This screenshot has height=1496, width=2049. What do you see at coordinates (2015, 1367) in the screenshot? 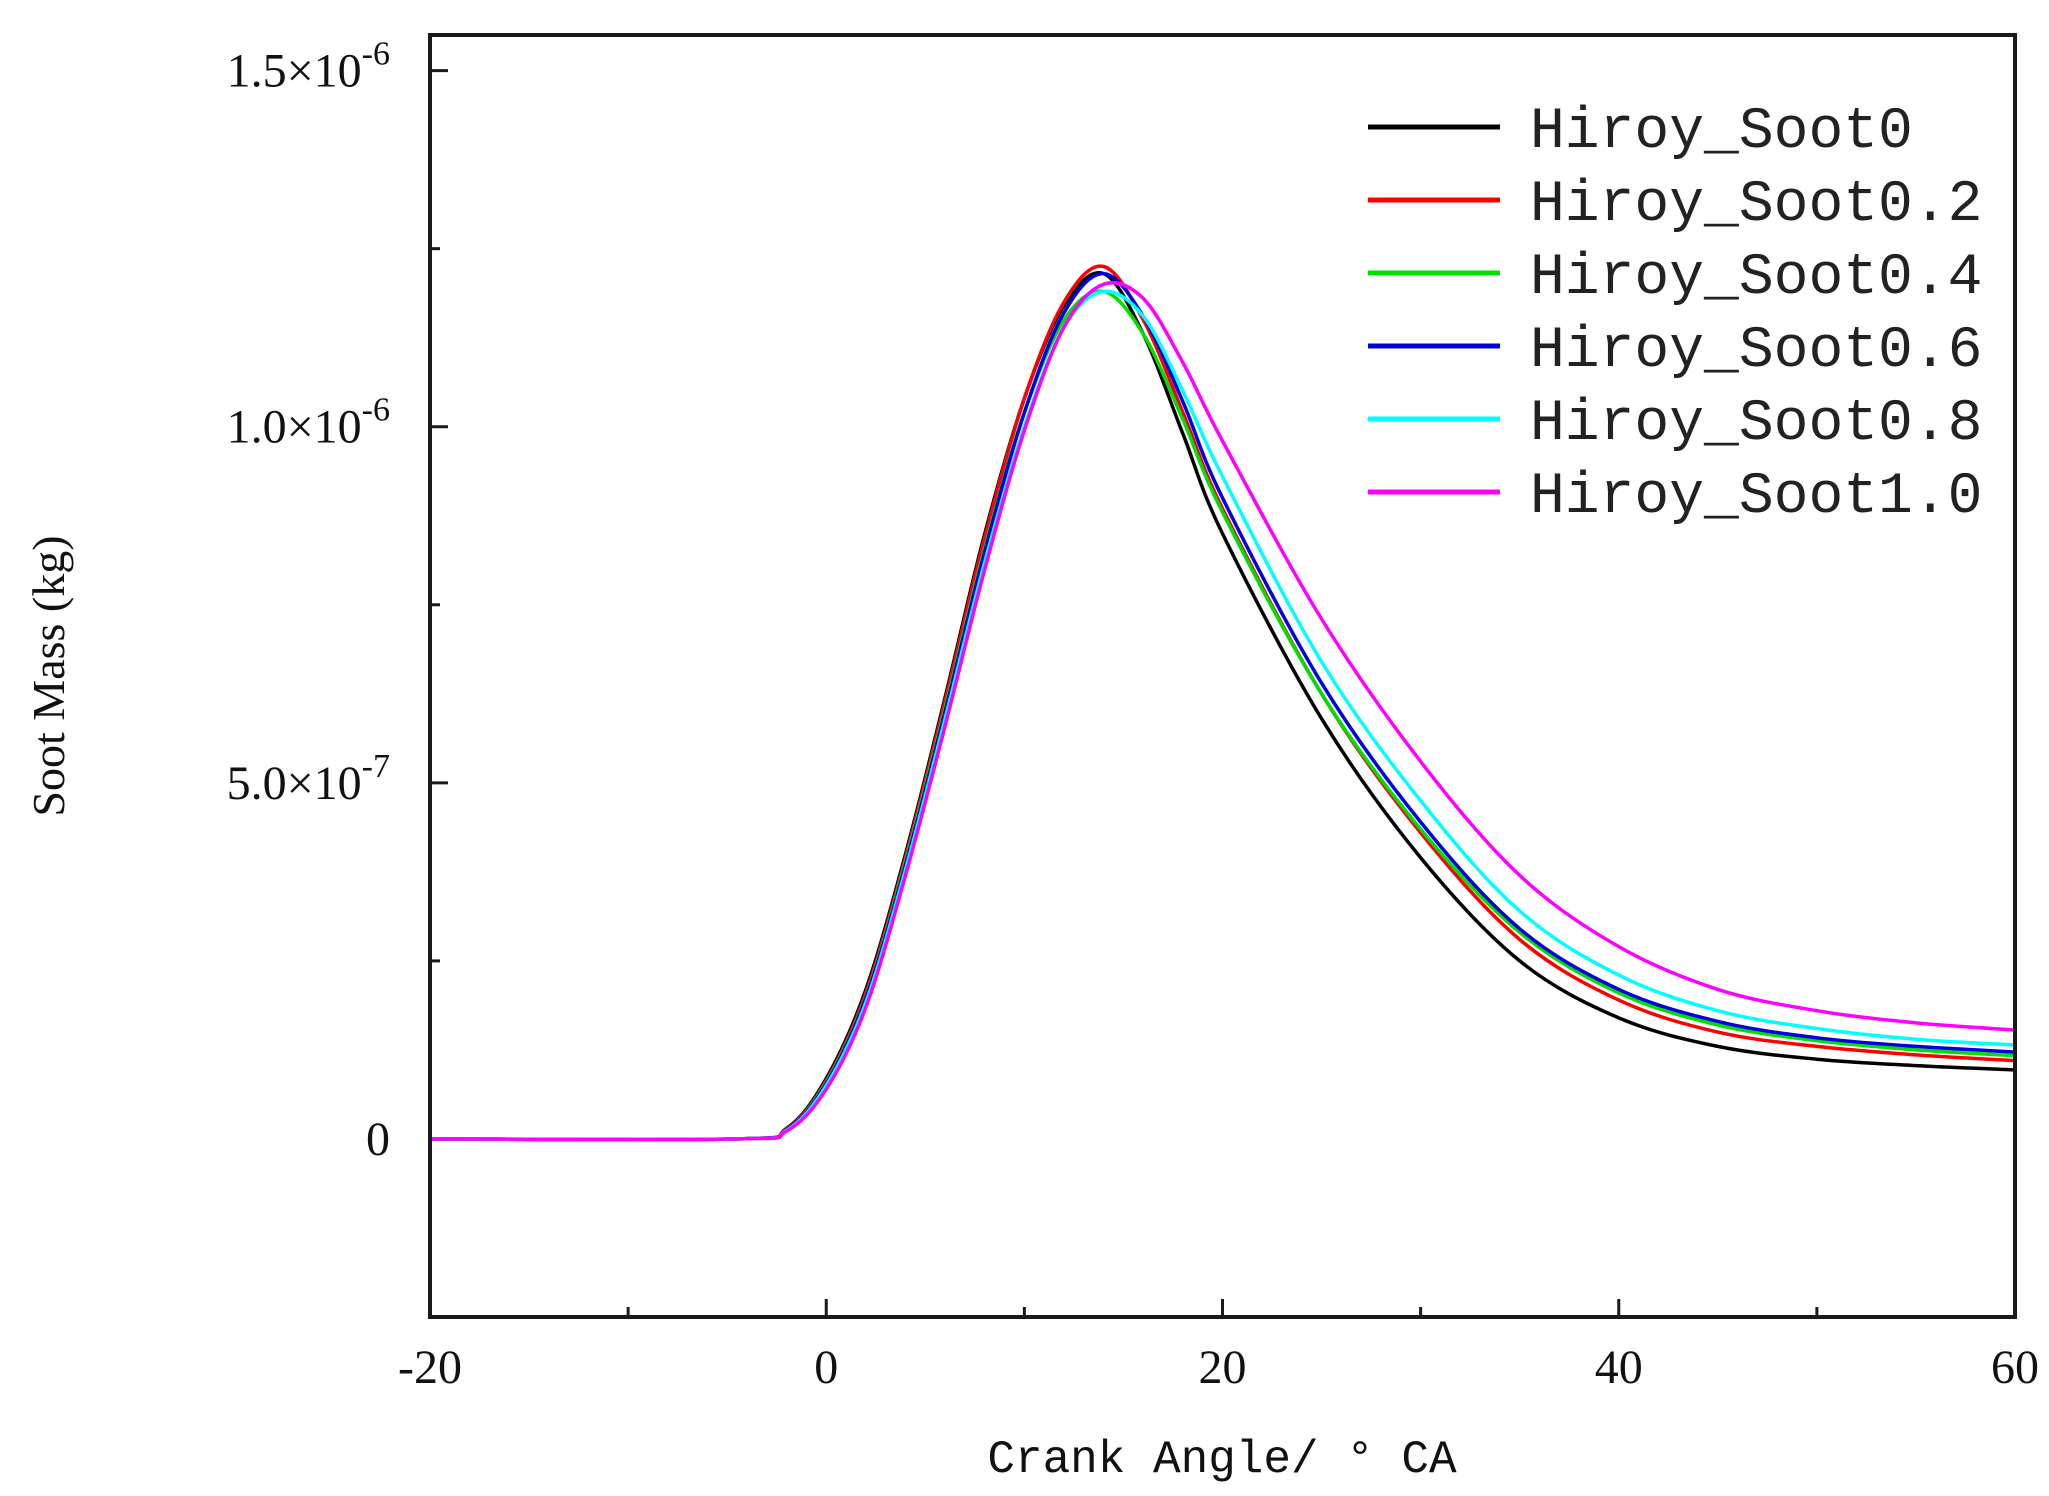
I see `x-tick-label: 60` at bounding box center [2015, 1367].